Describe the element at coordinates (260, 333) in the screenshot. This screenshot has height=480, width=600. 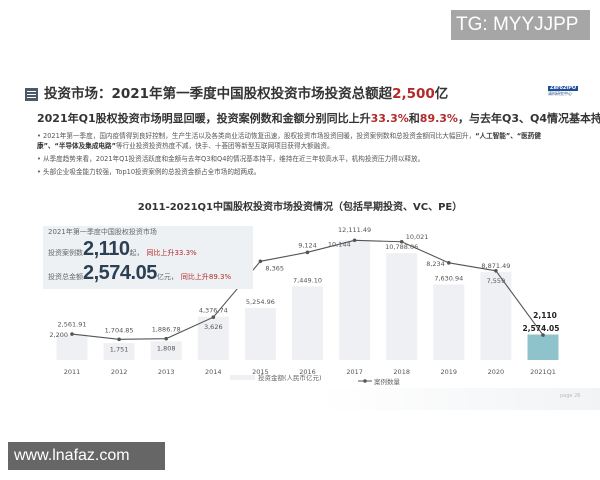
I see `bar-2015` at that location.